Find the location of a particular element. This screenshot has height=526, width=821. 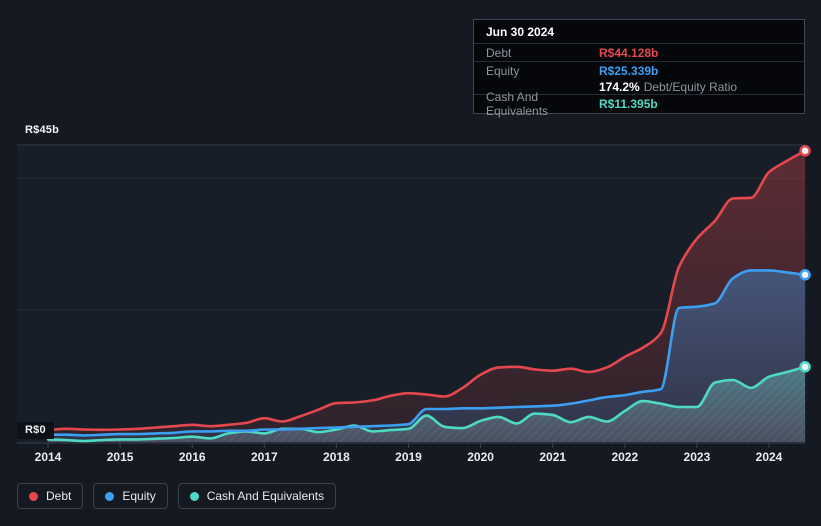

x-axis-year-label: 2024 is located at coordinates (769, 457).